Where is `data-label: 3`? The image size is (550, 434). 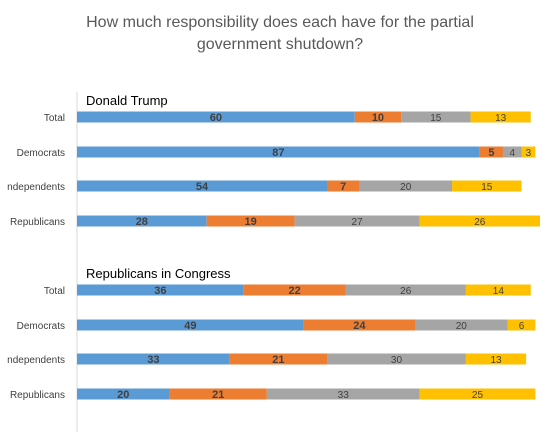 data-label: 3 is located at coordinates (529, 153).